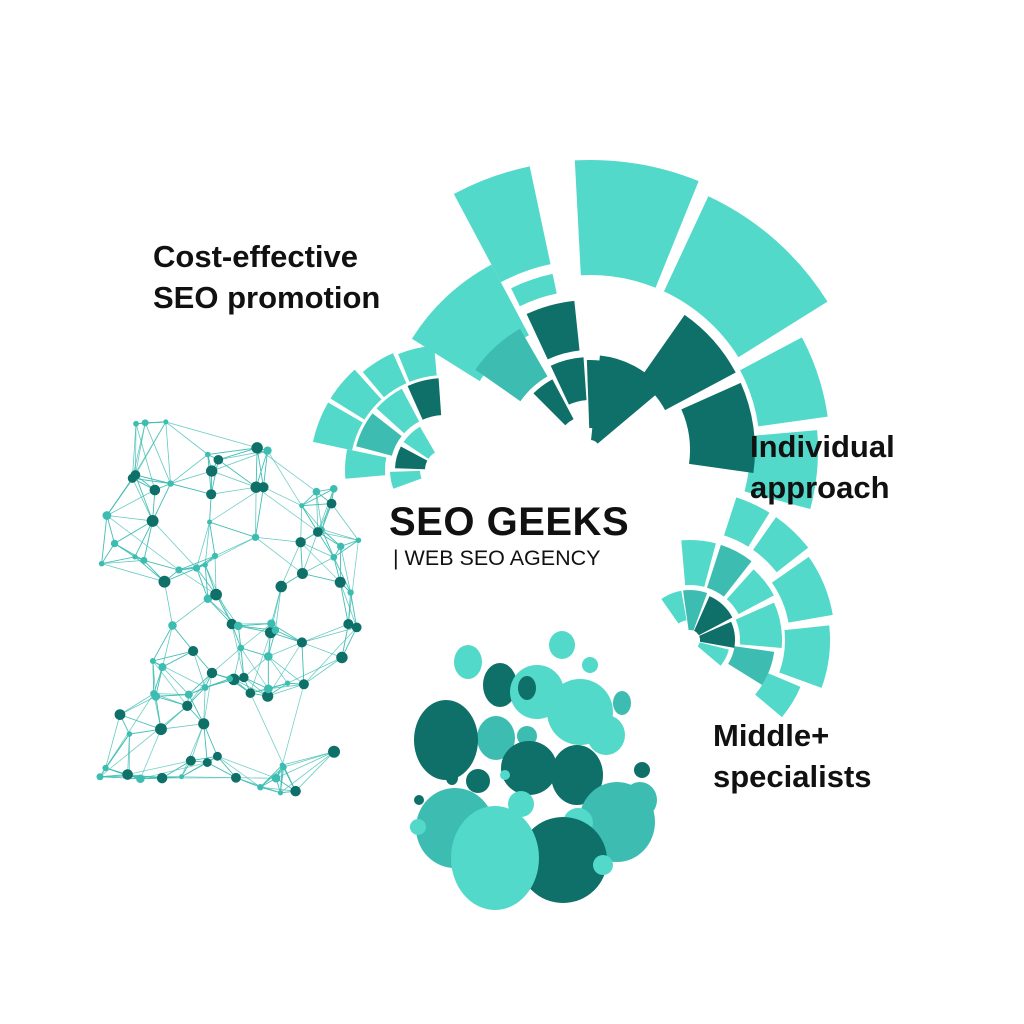 This screenshot has width=1024, height=1024. Describe the element at coordinates (619, 334) in the screenshot. I see `fan-chart-large` at that location.